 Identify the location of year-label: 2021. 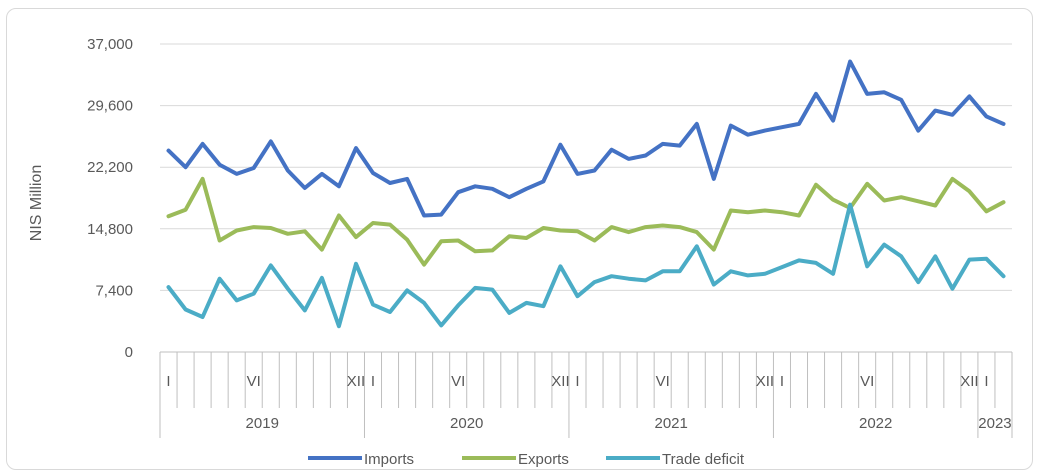
(671, 423).